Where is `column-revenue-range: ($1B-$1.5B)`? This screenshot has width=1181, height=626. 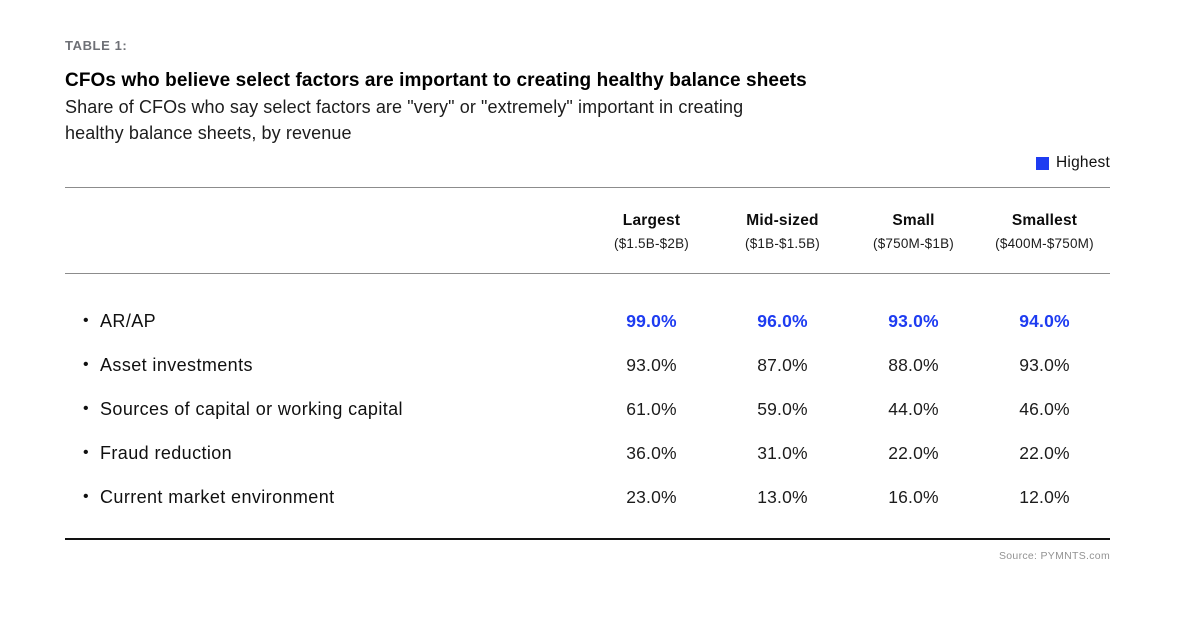
column-revenue-range: ($1B-$1.5B) is located at coordinates (782, 243).